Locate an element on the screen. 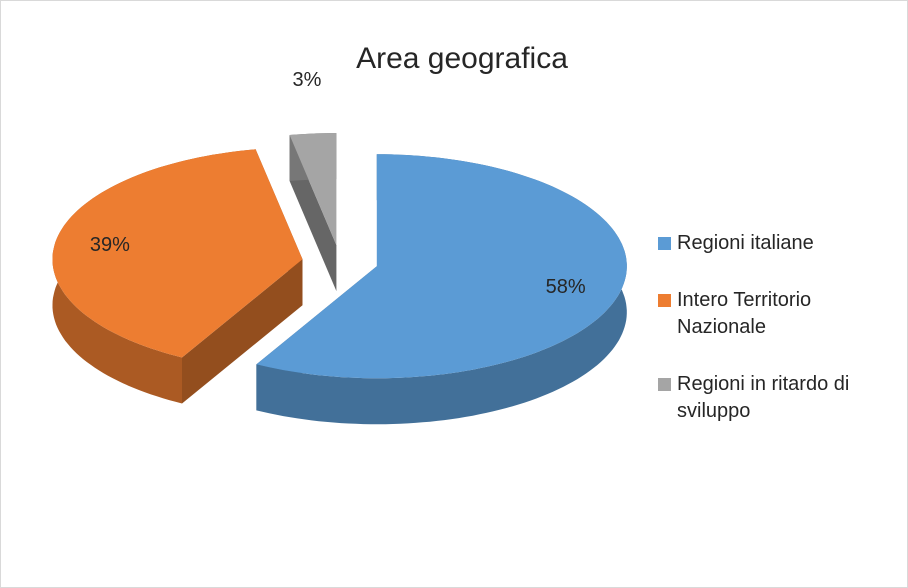 Image resolution: width=908 pixels, height=588 pixels. legend-item: Regioni in ritardo di sviluppo is located at coordinates (775, 398).